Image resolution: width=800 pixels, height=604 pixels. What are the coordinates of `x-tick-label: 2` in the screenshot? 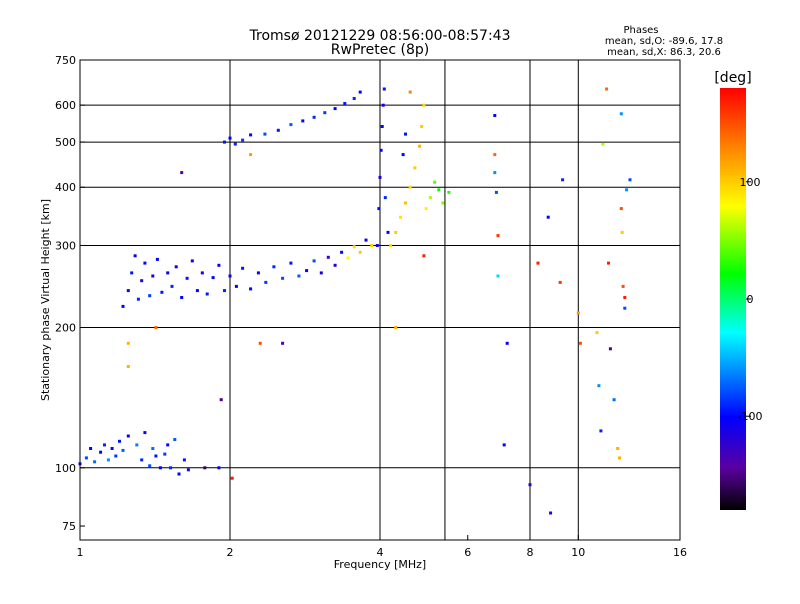 It's located at (230, 552).